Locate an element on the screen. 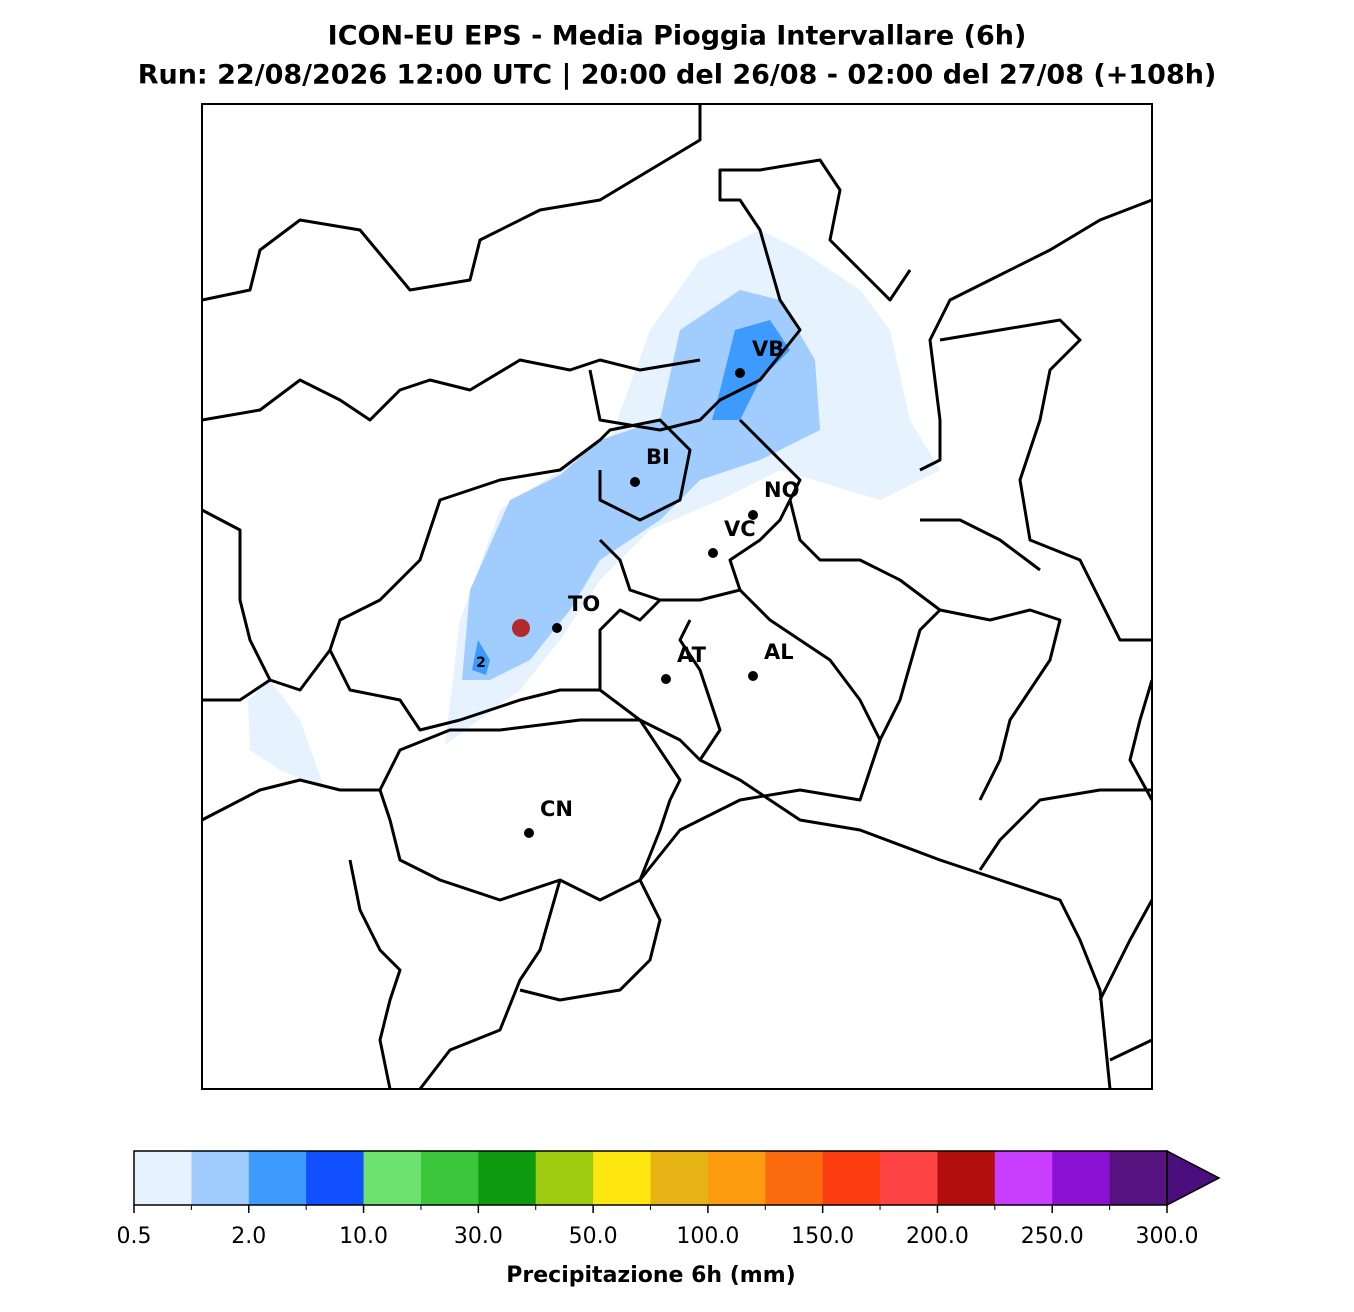 This screenshot has height=1312, width=1354. city-label: BI is located at coordinates (658, 457).